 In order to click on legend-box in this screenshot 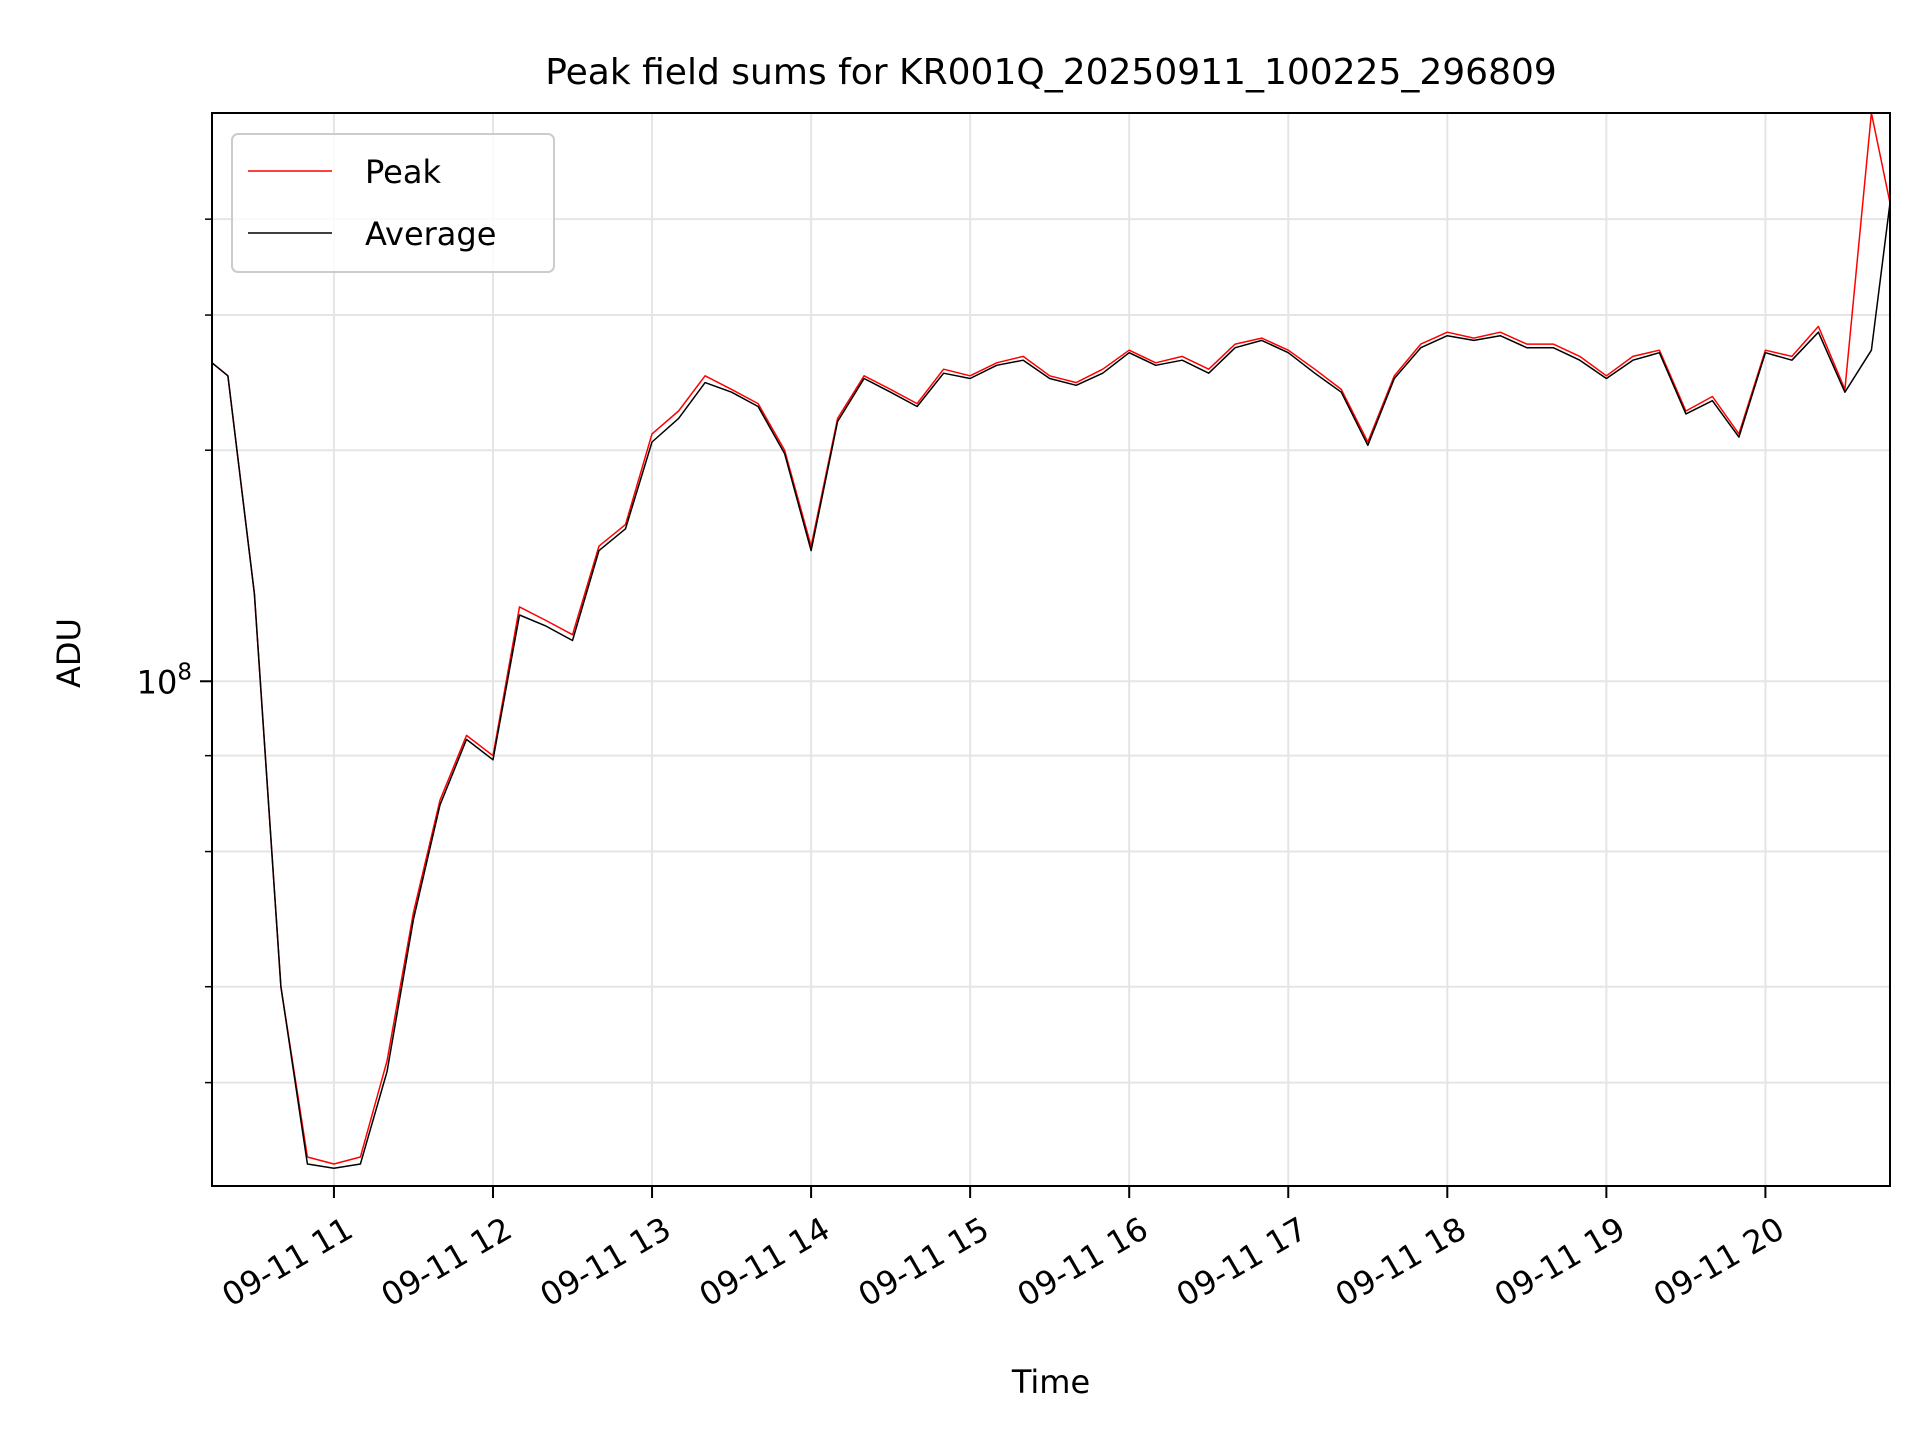, I will do `click(393, 203)`.